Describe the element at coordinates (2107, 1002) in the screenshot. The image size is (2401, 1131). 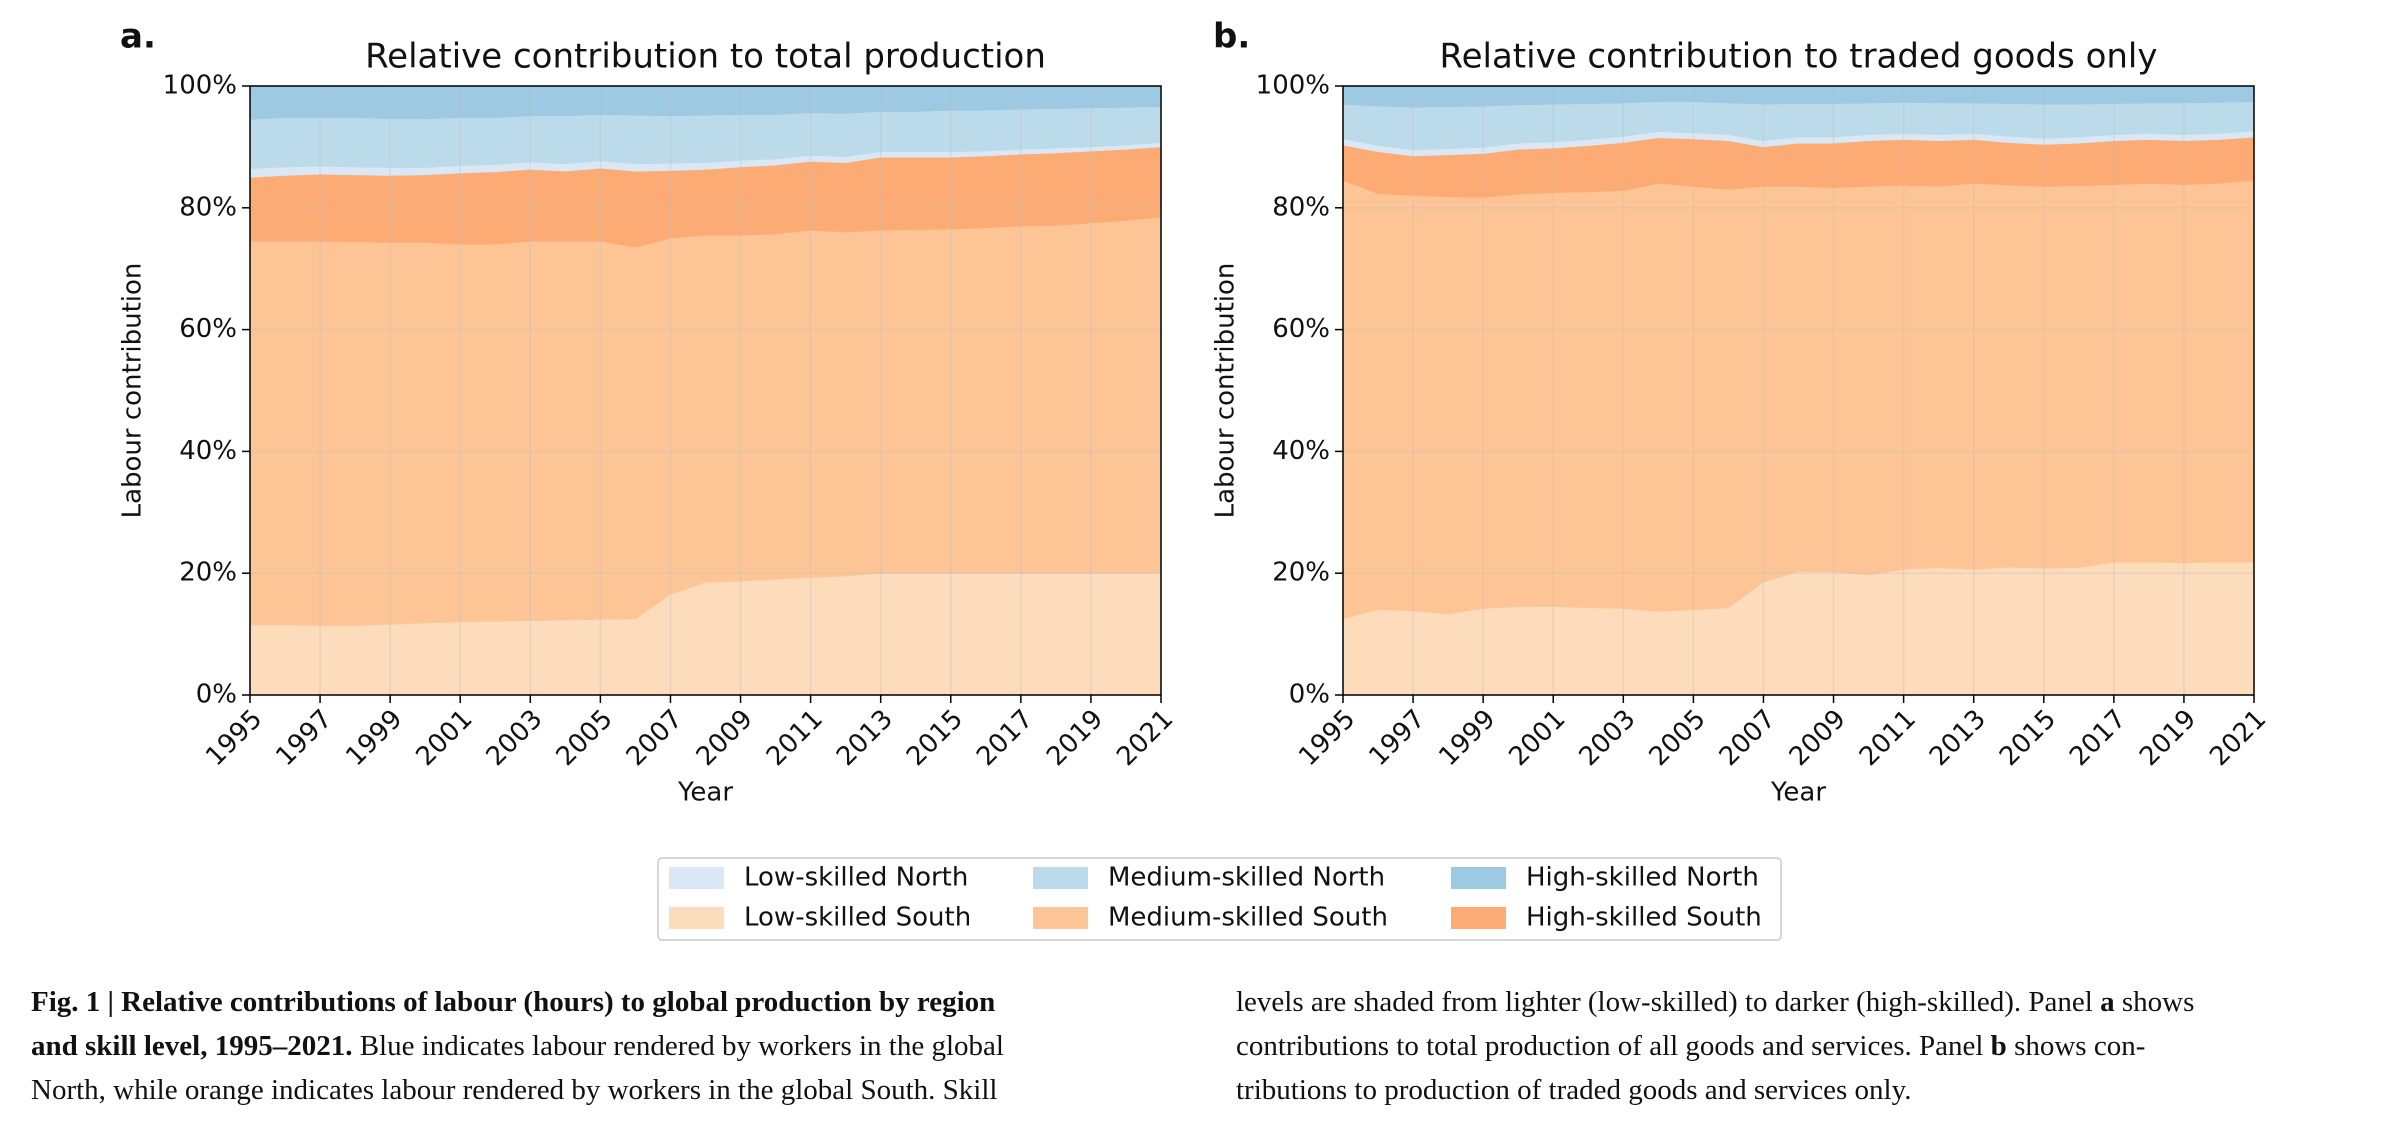
I see `caption-text: a` at that location.